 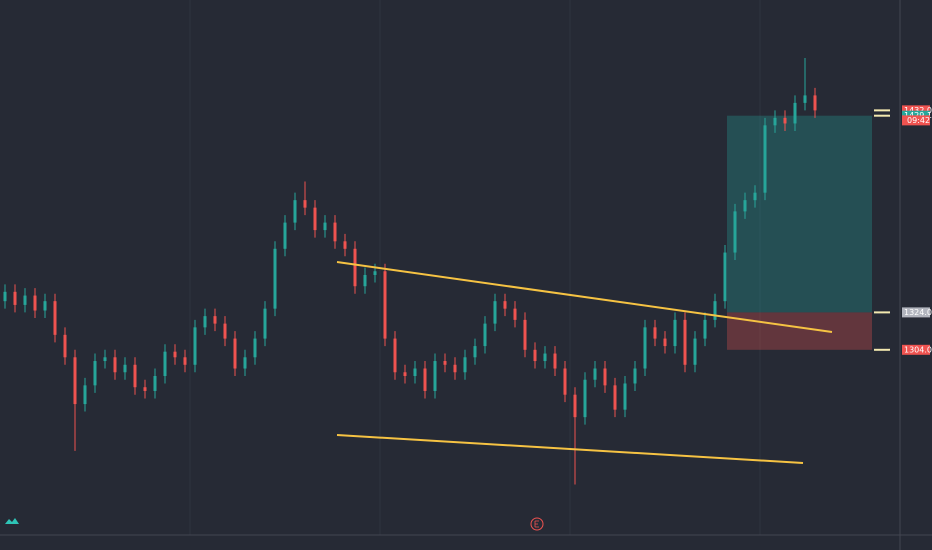 What do you see at coordinates (903, 230) in the screenshot?
I see `price-tags: 1432.001429.151324.001304.0009:42` at bounding box center [903, 230].